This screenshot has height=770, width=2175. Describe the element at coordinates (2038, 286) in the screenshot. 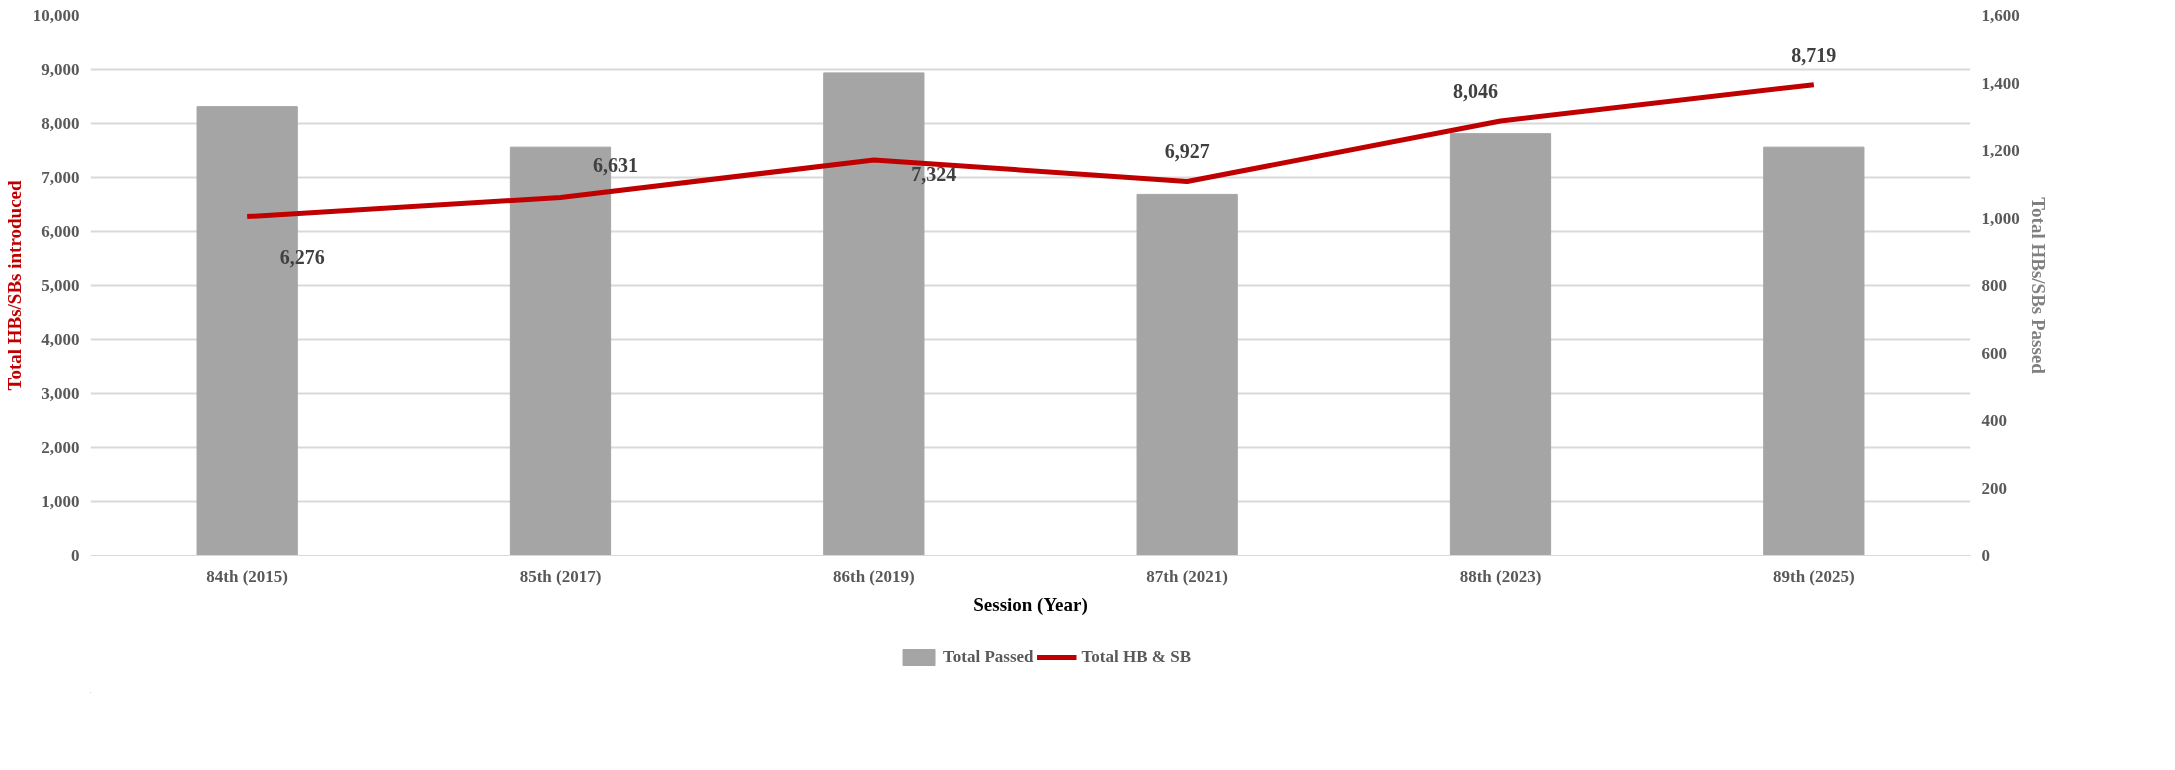

I see `y2-axis-title: Total HBs/SBs Passed` at that location.